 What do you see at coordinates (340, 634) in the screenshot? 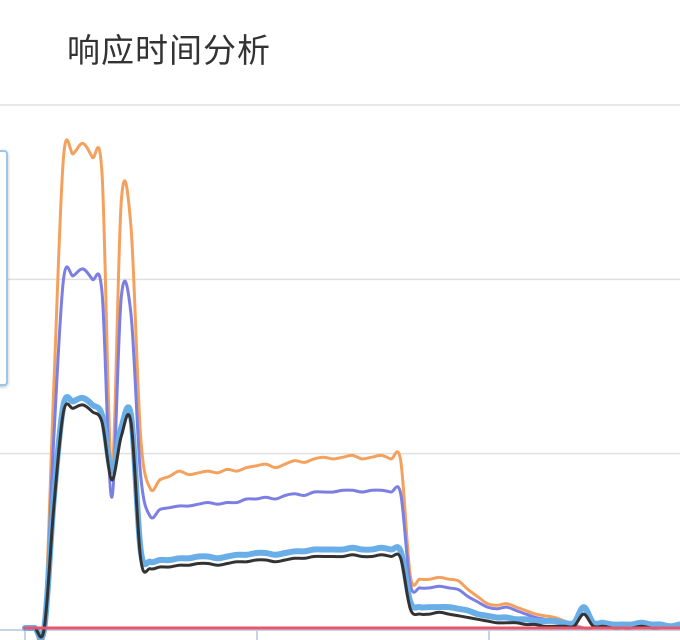
I see `x-axis` at bounding box center [340, 634].